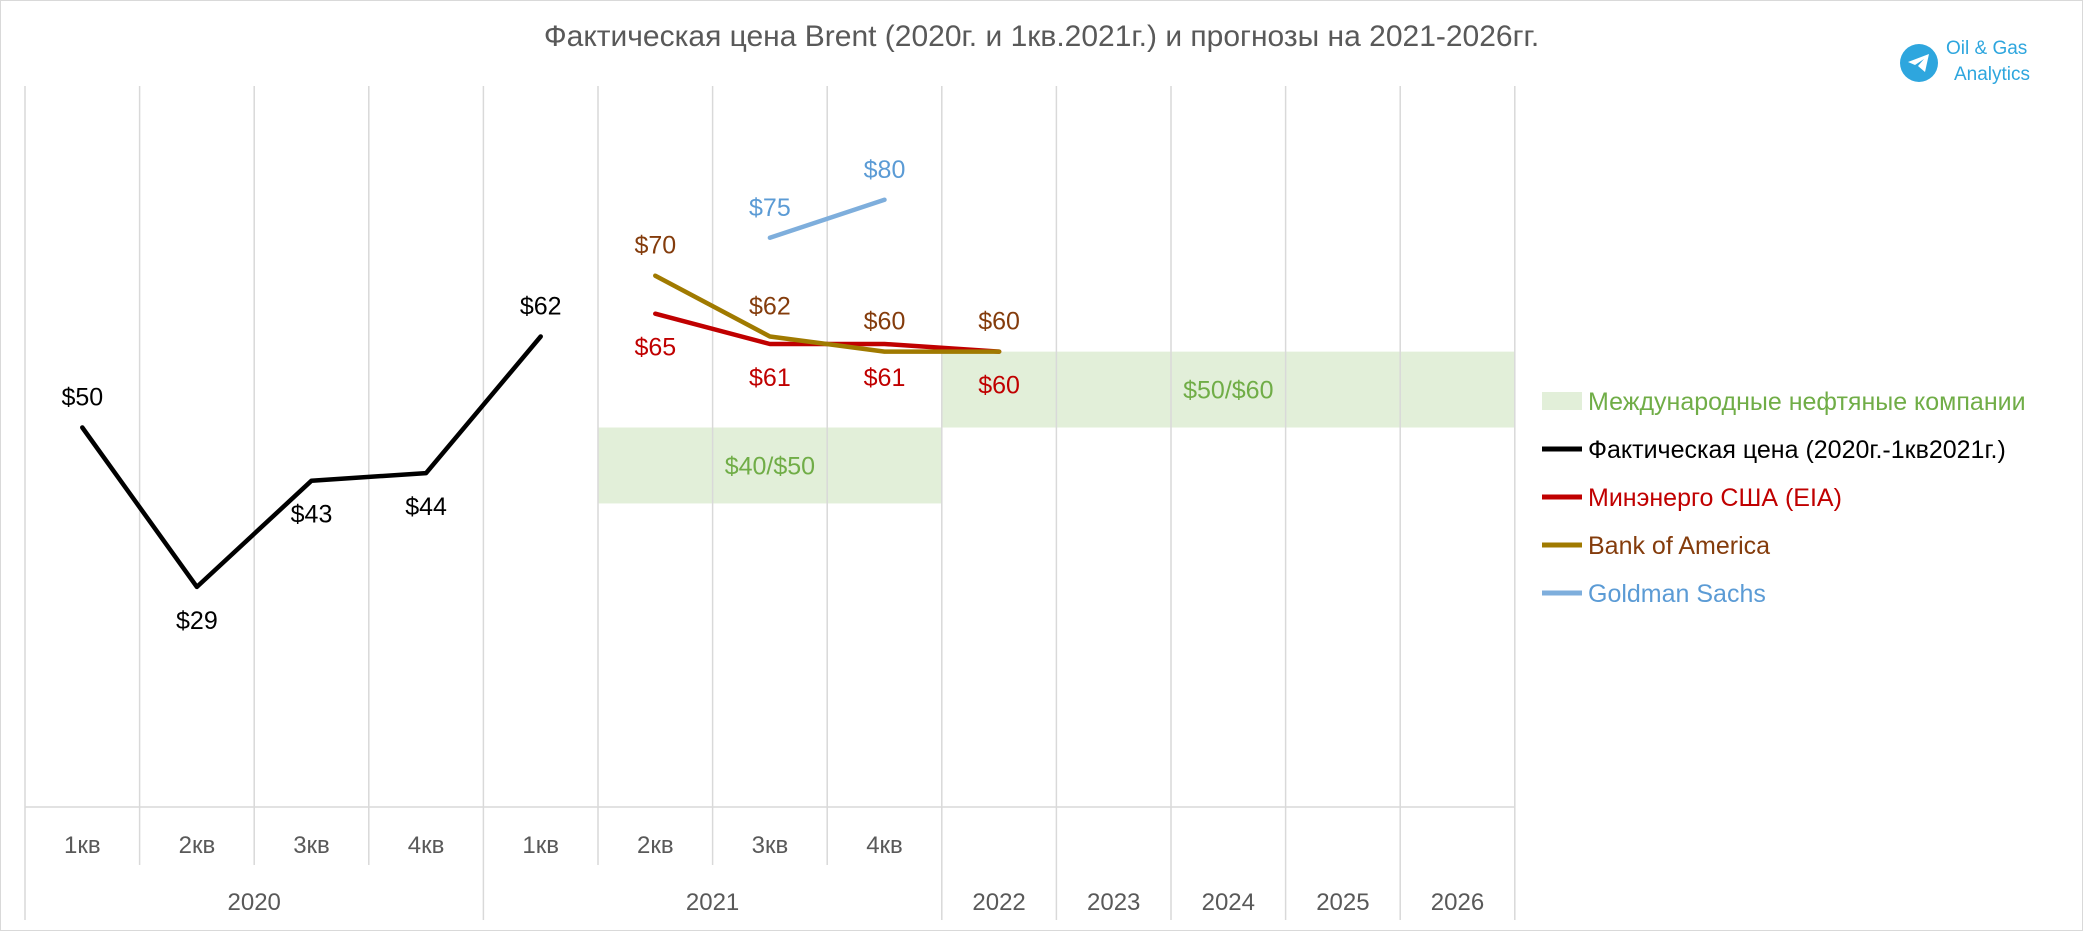  I want to click on legend-label: Минэнерго США (EIA), so click(1715, 498).